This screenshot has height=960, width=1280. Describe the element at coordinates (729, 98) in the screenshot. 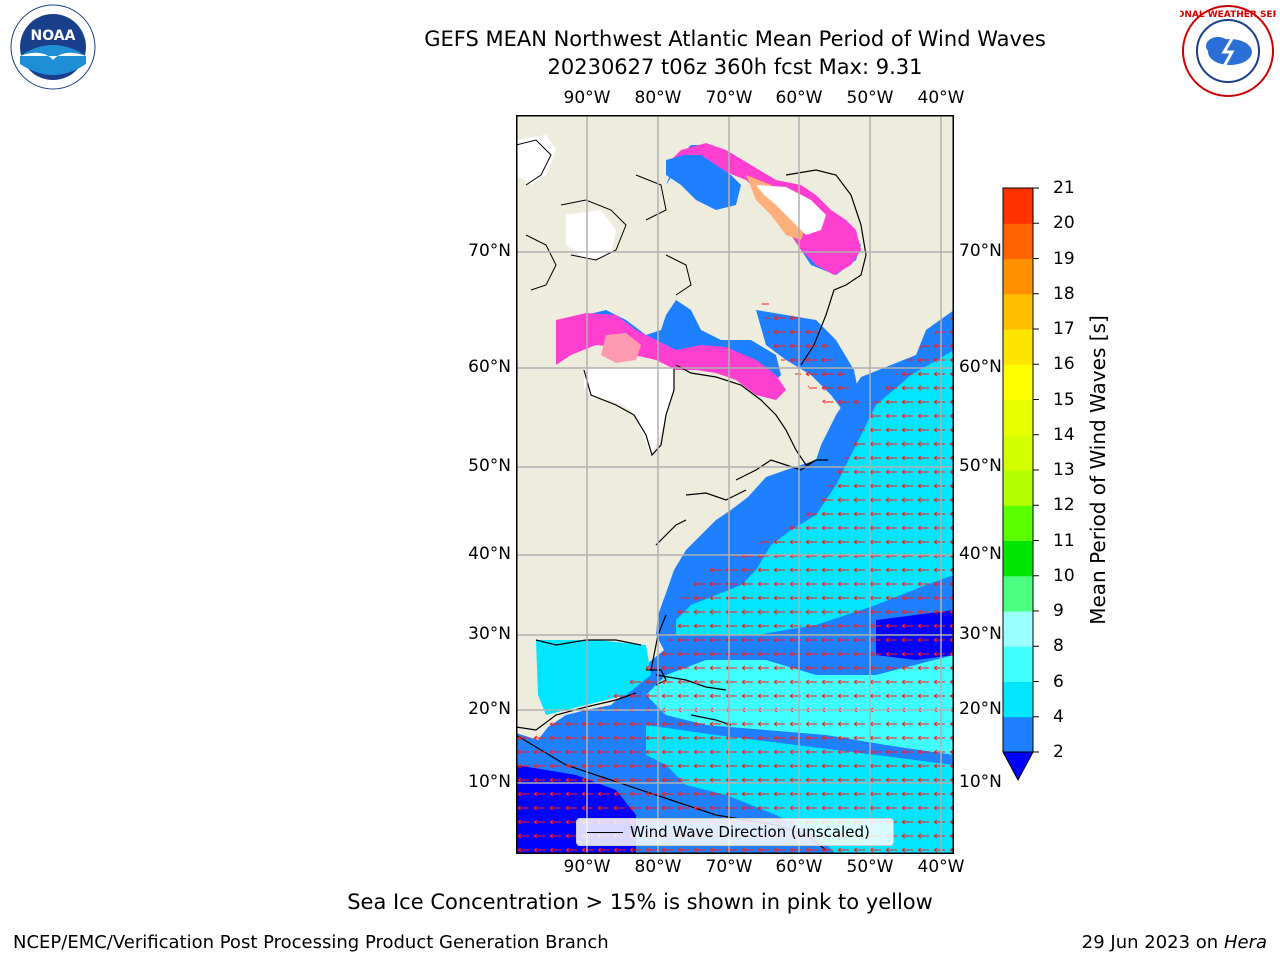

I see `lon-label-top: 70°W` at that location.